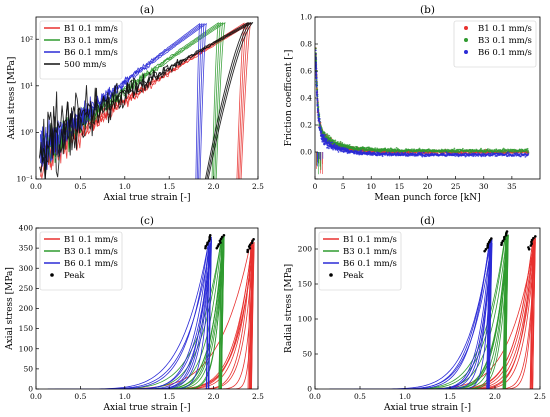 This screenshot has width=550, height=417. What do you see at coordinates (26, 248) in the screenshot?
I see `y-tick-label: 350` at bounding box center [26, 248].